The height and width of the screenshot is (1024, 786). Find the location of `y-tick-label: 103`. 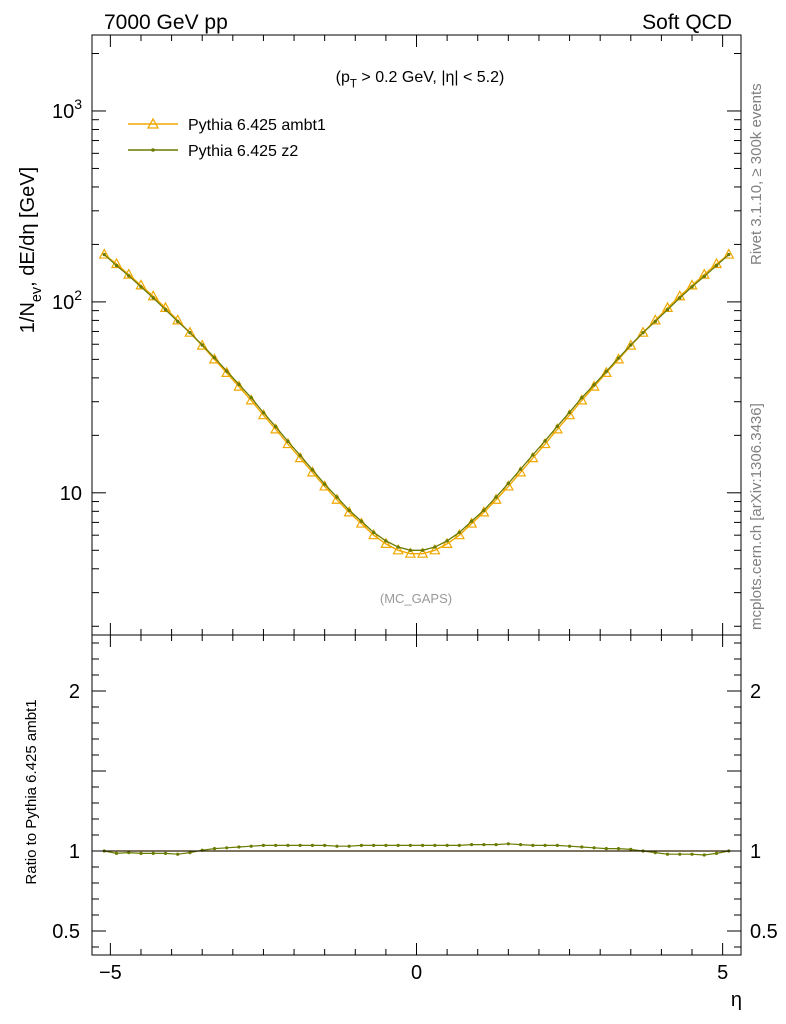

y-tick-label: 103 is located at coordinates (67, 109).